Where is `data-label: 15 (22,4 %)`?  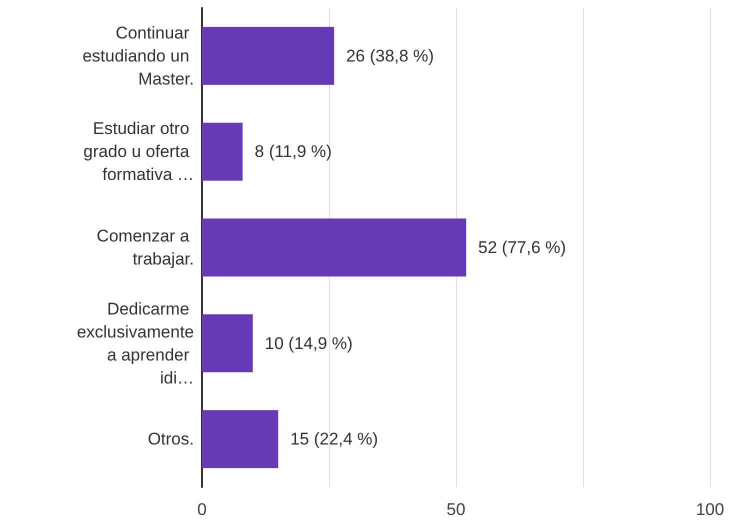 data-label: 15 (22,4 %) is located at coordinates (334, 439).